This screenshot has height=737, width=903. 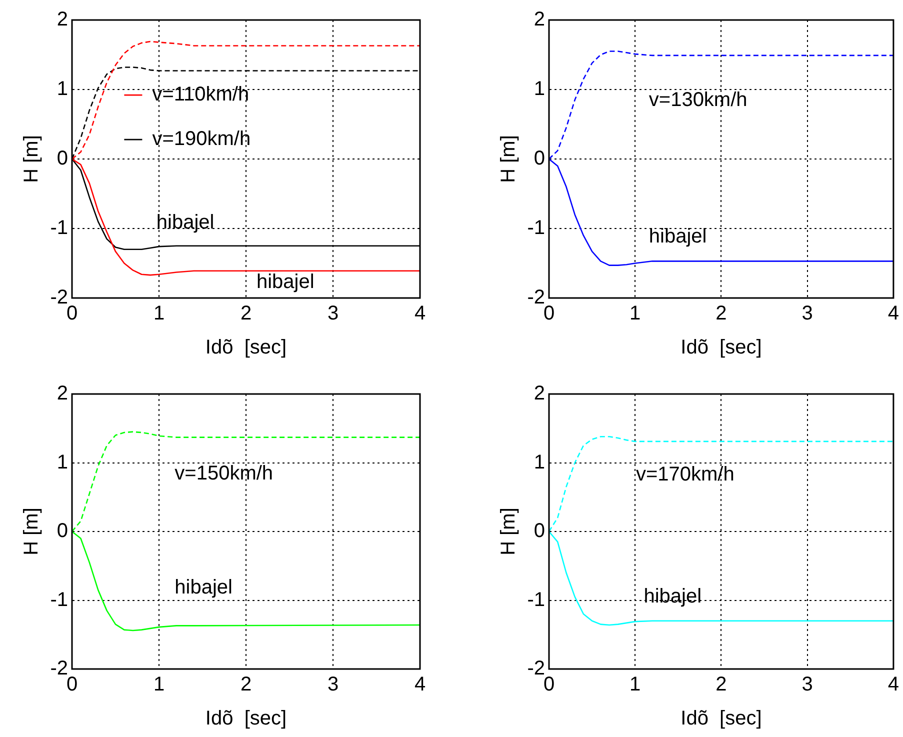 What do you see at coordinates (201, 139) in the screenshot?
I see `legend-label: v=190km/h` at bounding box center [201, 139].